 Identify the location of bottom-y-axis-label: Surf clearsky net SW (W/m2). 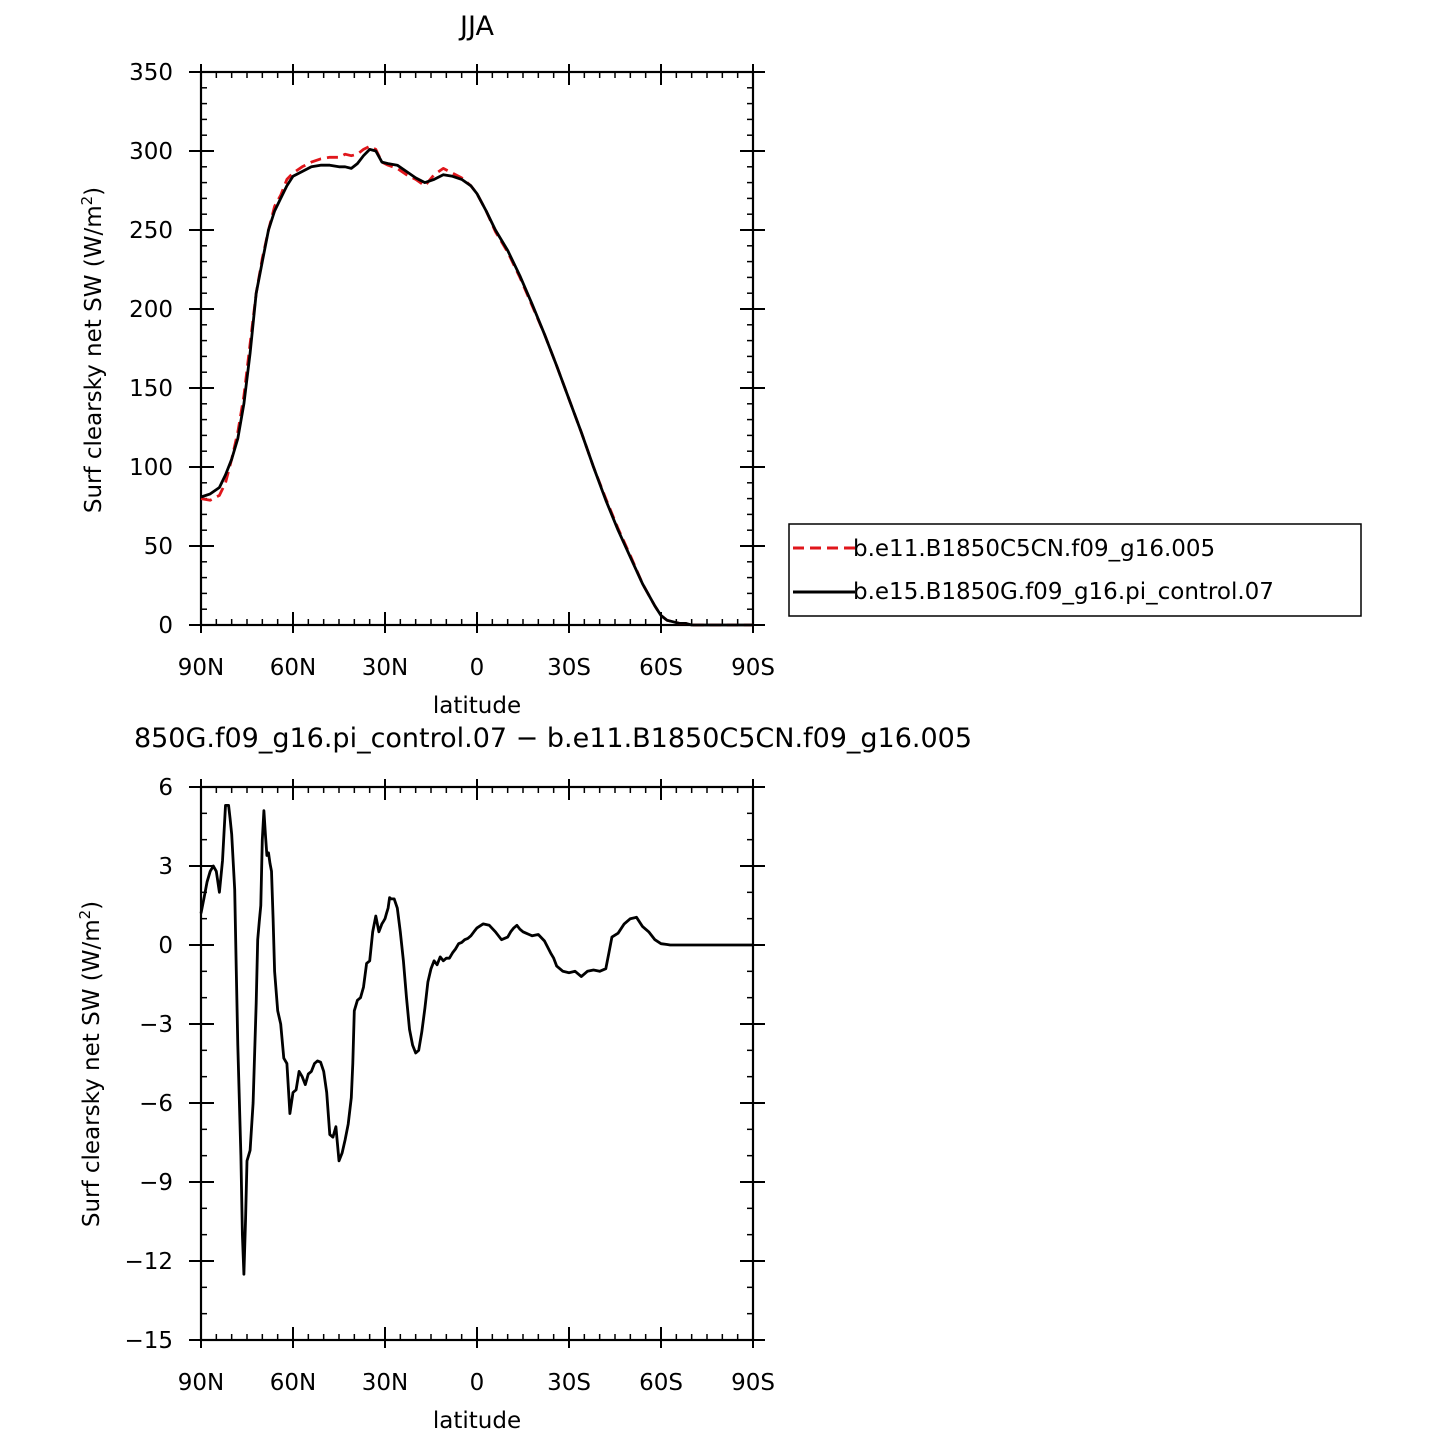
(90, 1064).